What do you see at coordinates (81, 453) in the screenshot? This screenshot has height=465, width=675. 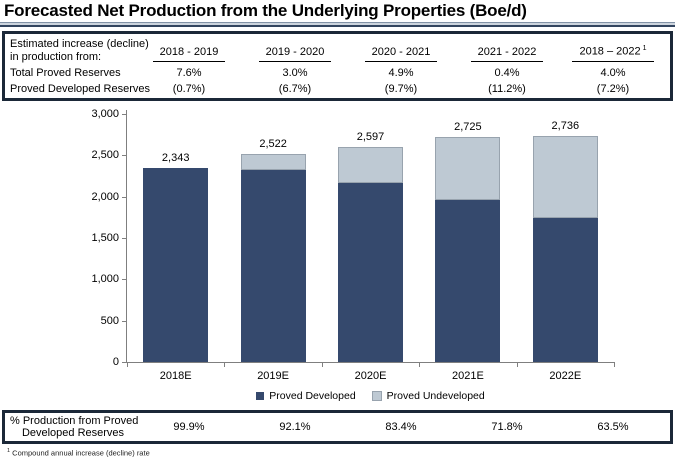 I see `footnote-text: Compound annual increase (decline) rate` at bounding box center [81, 453].